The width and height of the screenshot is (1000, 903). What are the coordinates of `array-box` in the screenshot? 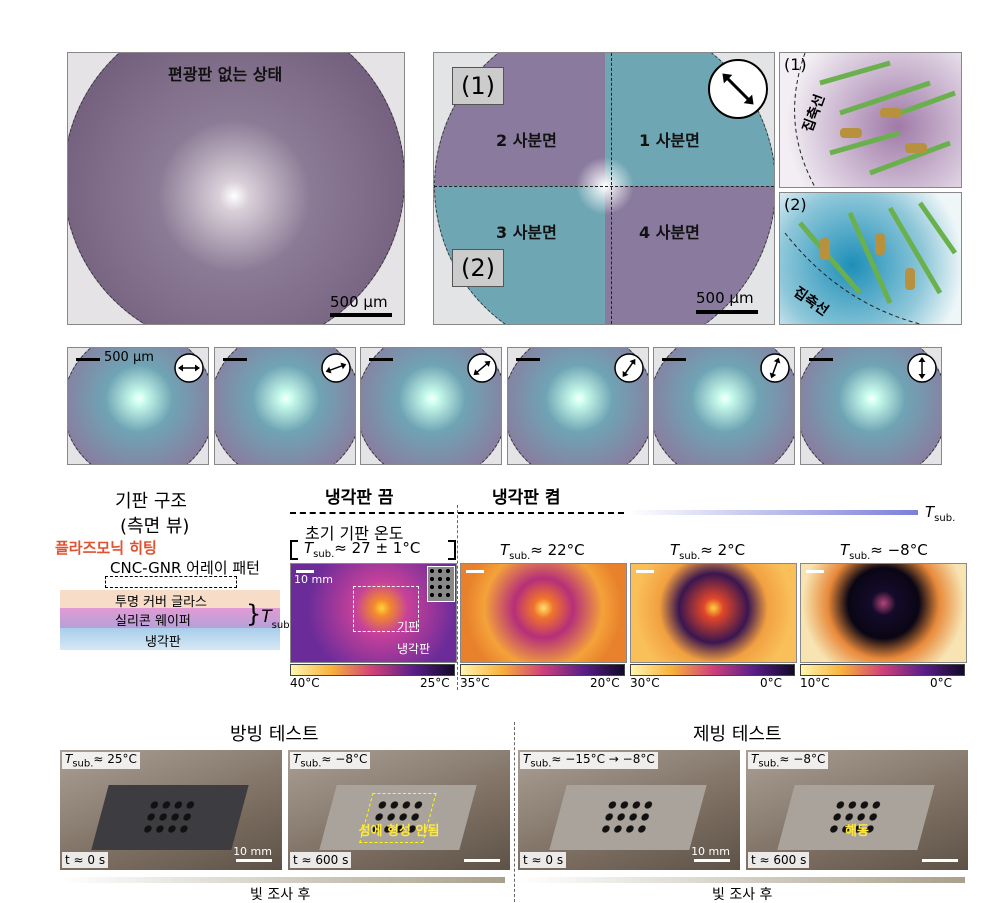 It's located at (171, 582).